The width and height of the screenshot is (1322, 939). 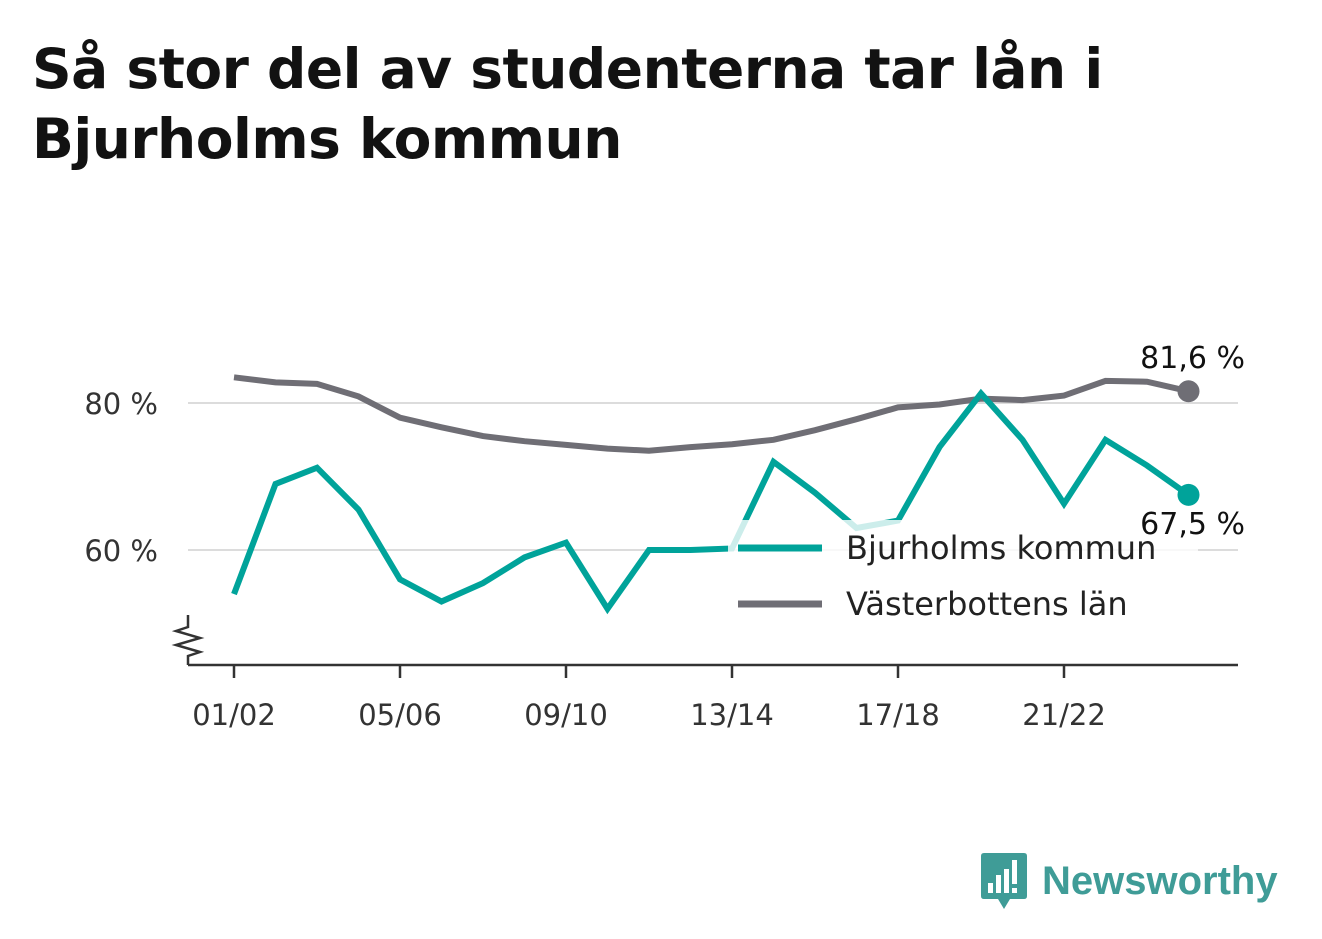 I want to click on legend-label: Västerbottens län, so click(x=987, y=604).